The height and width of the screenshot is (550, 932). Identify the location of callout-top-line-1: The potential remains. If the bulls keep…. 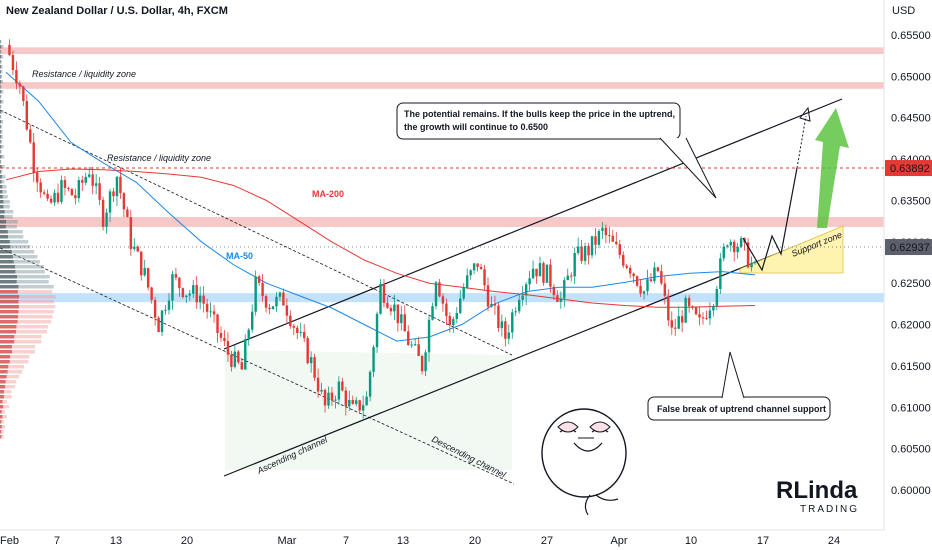
(539, 114).